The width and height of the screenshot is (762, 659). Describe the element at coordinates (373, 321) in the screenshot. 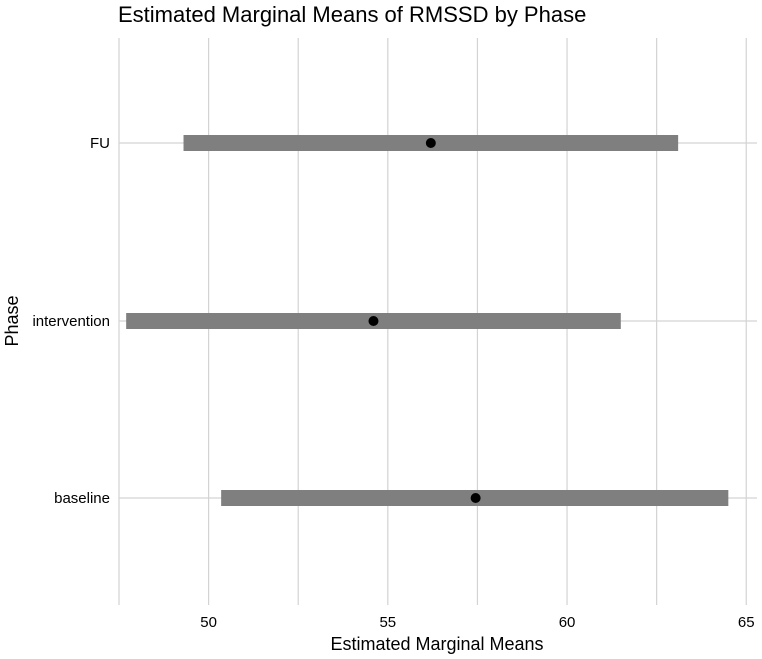

I see `mean-point-intervention` at that location.